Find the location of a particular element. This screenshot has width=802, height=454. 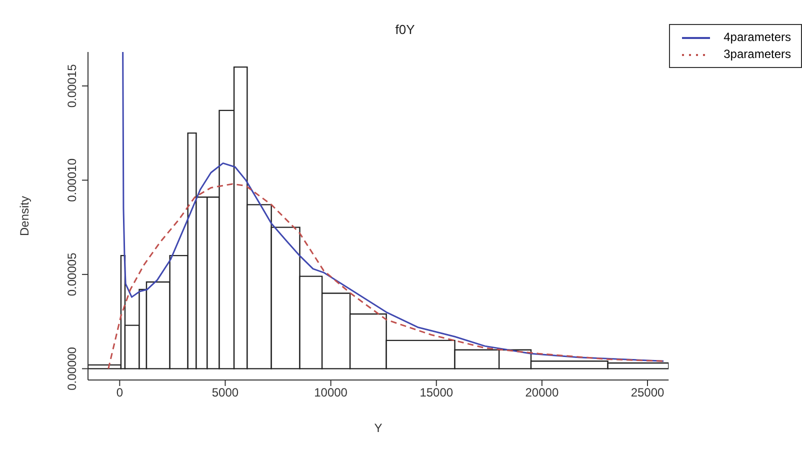

y-tick-label: 0.00000 is located at coordinates (72, 368).